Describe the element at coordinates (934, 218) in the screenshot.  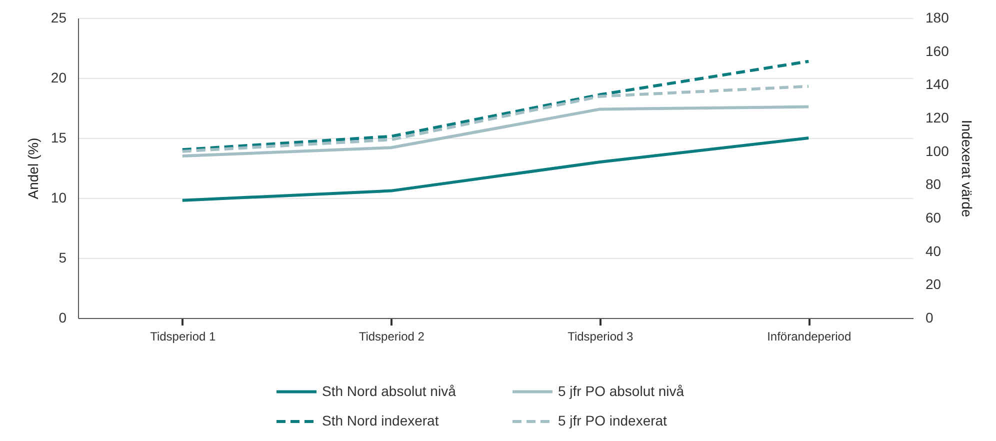
I see `y2-tick-label: 60` at that location.